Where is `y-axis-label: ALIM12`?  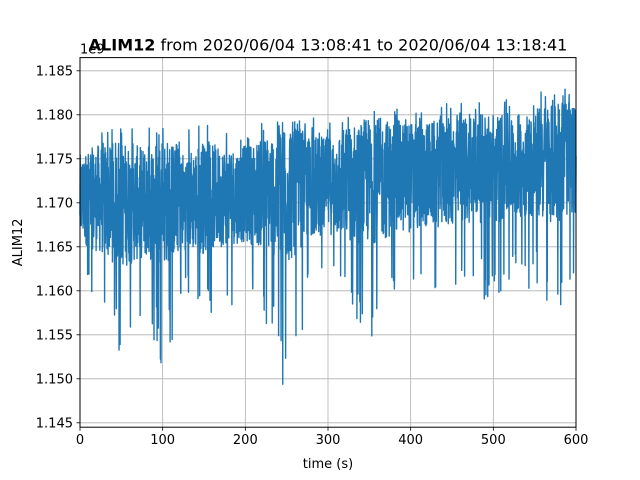
y-axis-label: ALIM12 is located at coordinates (18, 243).